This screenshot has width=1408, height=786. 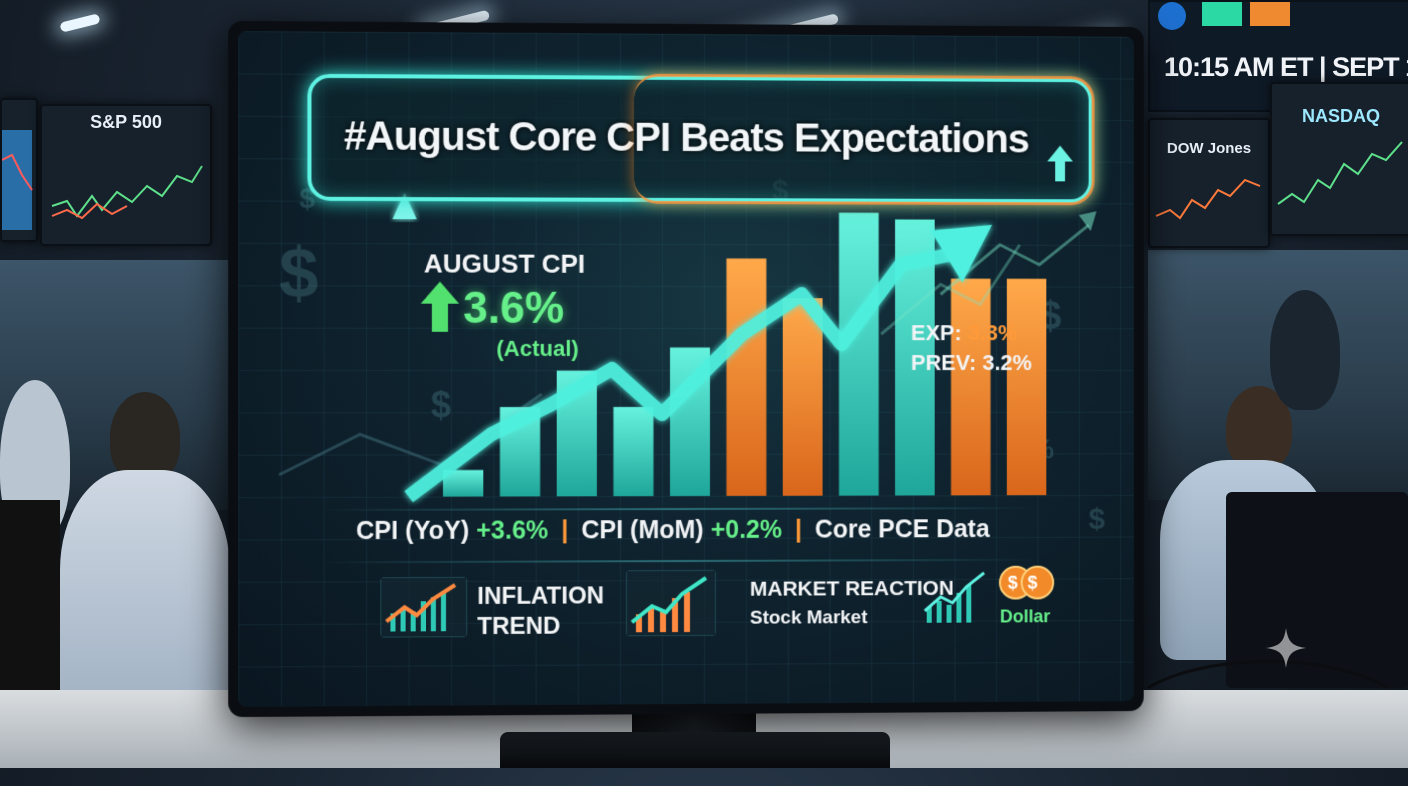 I want to click on previous-line: PREV: 3.2%, so click(x=971, y=363).